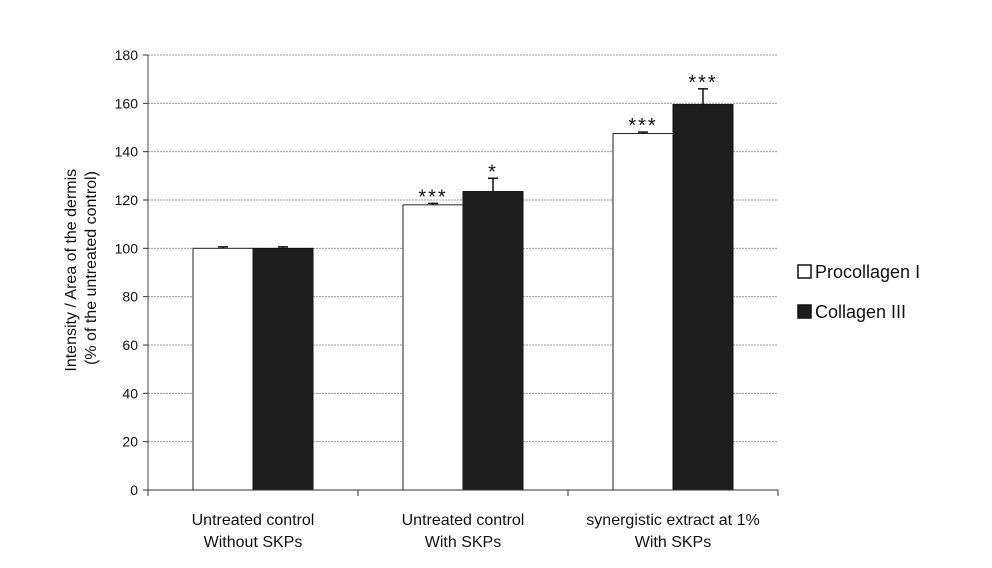  What do you see at coordinates (130, 345) in the screenshot?
I see `y-tick-label: 60` at bounding box center [130, 345].